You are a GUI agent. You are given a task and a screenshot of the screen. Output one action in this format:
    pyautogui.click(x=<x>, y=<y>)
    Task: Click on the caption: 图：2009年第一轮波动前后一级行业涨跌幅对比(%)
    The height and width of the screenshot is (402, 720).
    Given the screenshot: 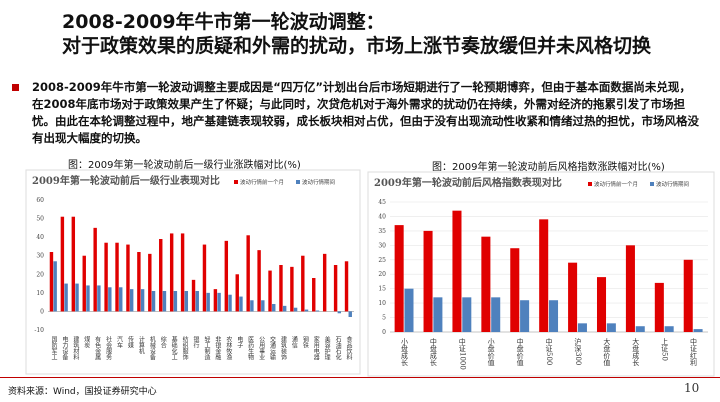 What is the action you would take?
    pyautogui.click(x=184, y=165)
    